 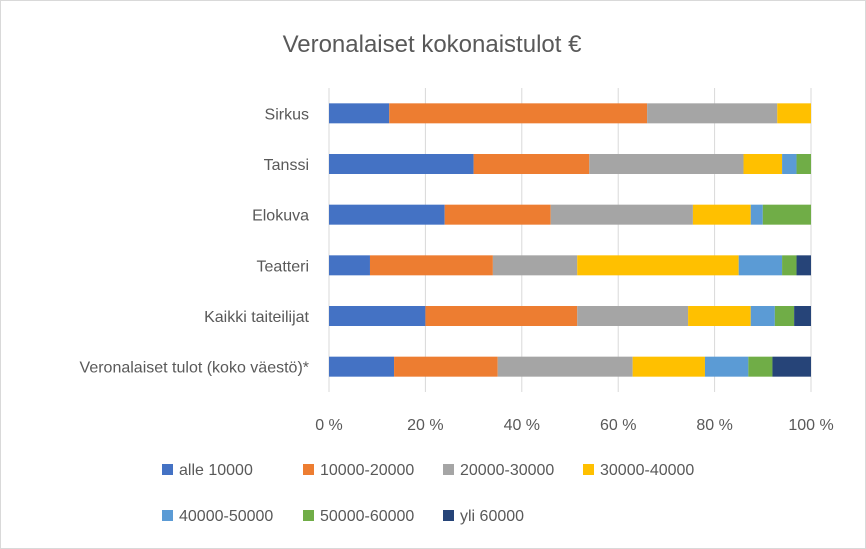 What do you see at coordinates (194, 368) in the screenshot?
I see `category-label: Veronalaiset tulot (koko väestö)*` at bounding box center [194, 368].